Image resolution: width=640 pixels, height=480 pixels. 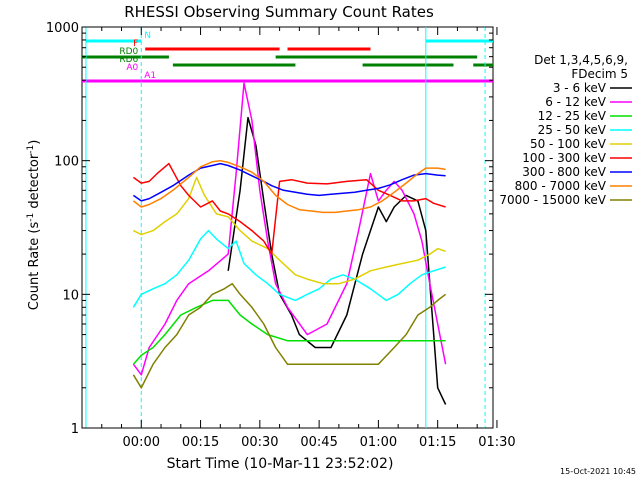 What do you see at coordinates (496, 442) in the screenshot?
I see `x-tick-label: 01:30` at bounding box center [496, 442].